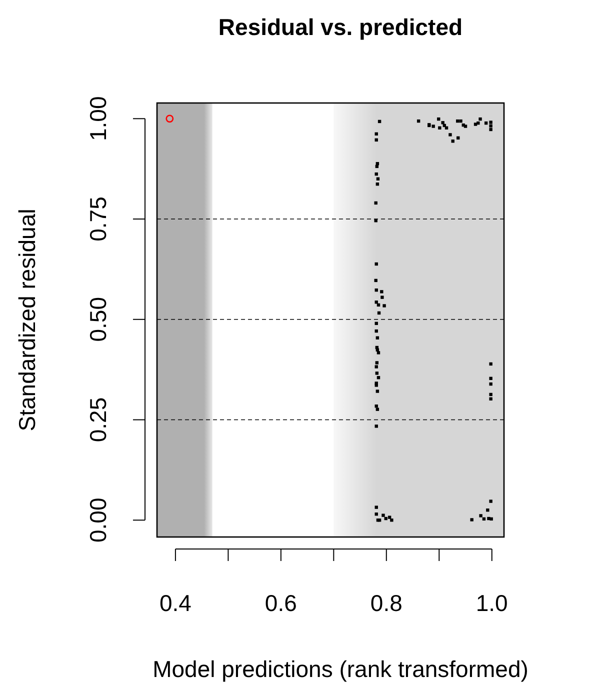  What do you see at coordinates (280, 603) in the screenshot?
I see `x-tick-label: 0.6` at bounding box center [280, 603].